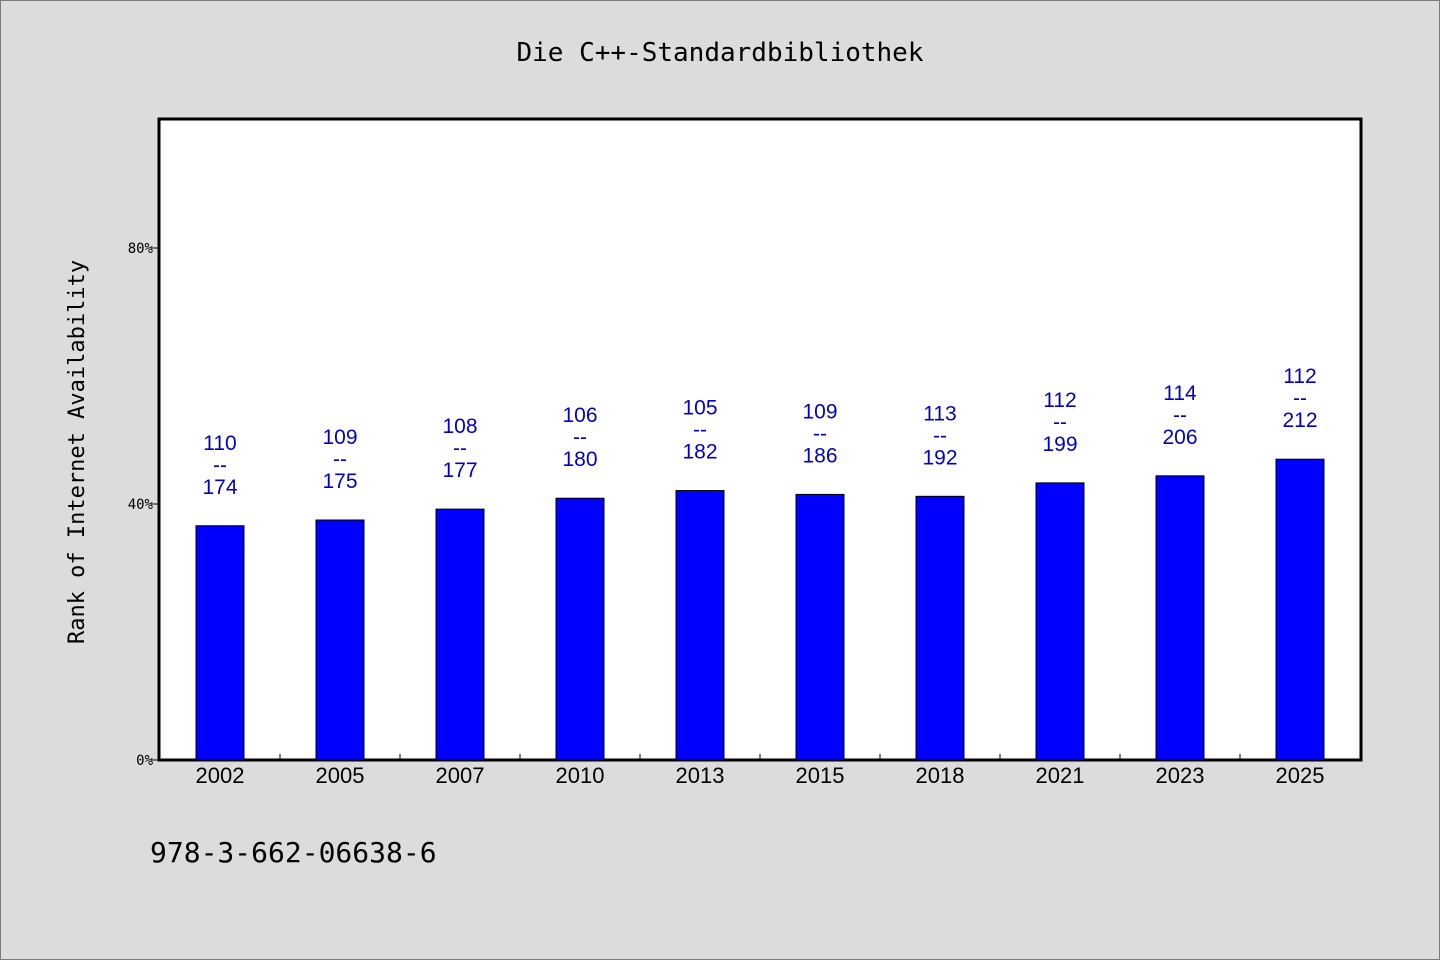 This screenshot has width=1440, height=960. I want to click on data-label-2005-top: 109, so click(339, 437).